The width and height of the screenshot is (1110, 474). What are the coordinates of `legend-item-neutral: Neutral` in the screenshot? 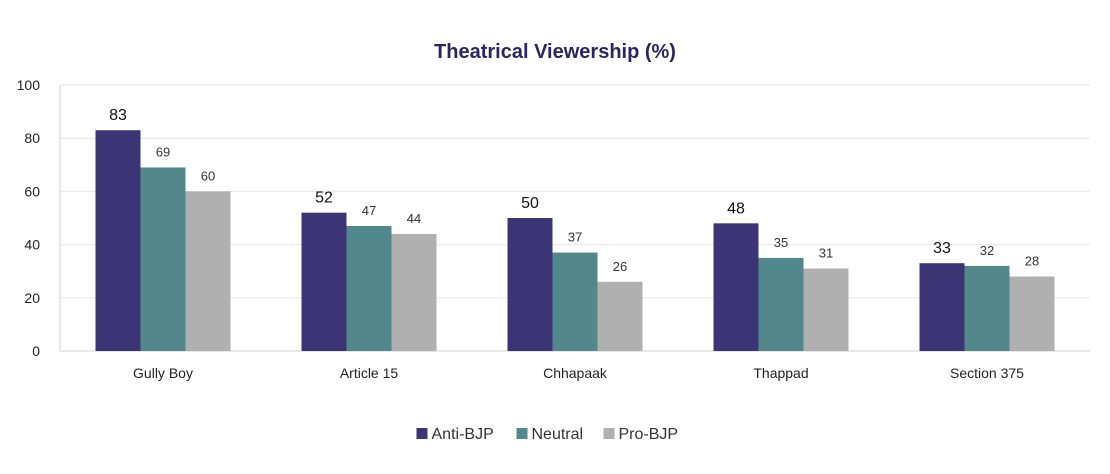 It's located at (550, 434).